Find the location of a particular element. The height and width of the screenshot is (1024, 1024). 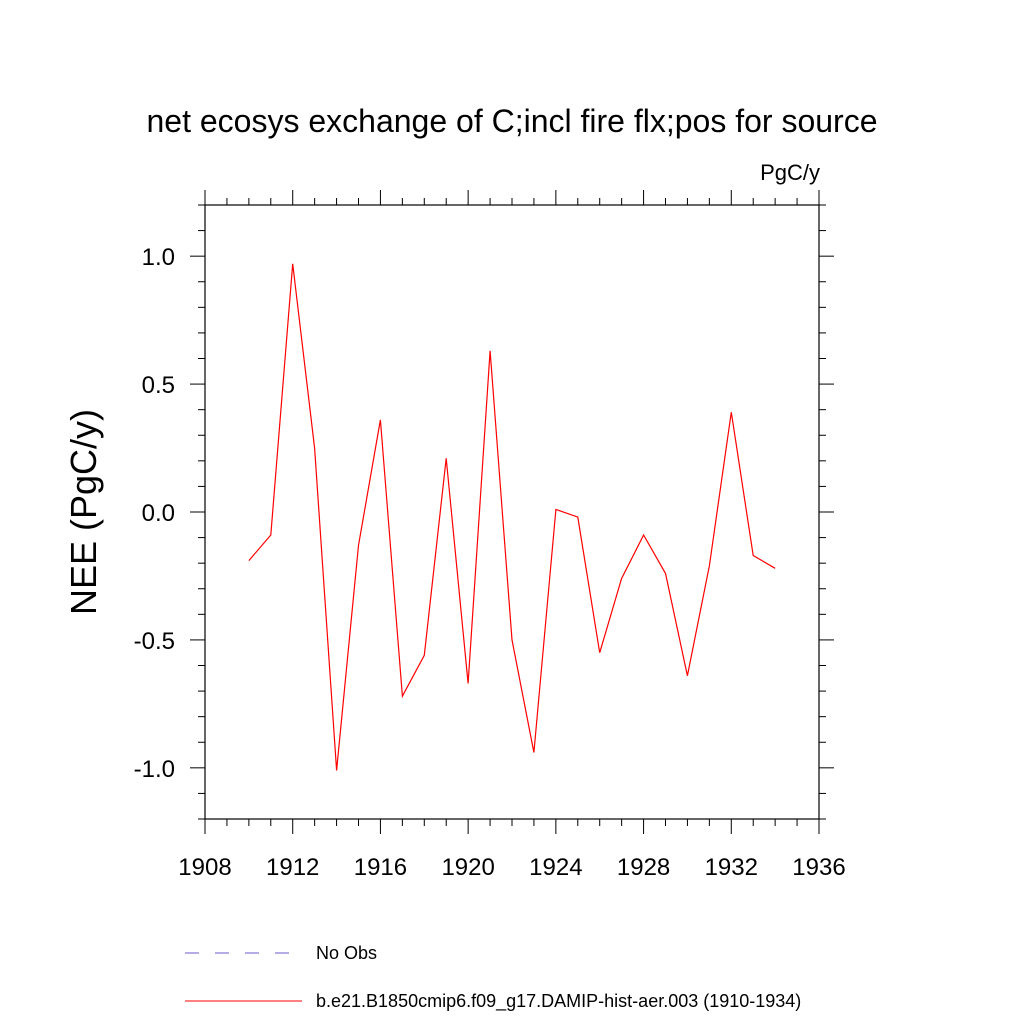

x-tick-label: 1920 is located at coordinates (467, 867).